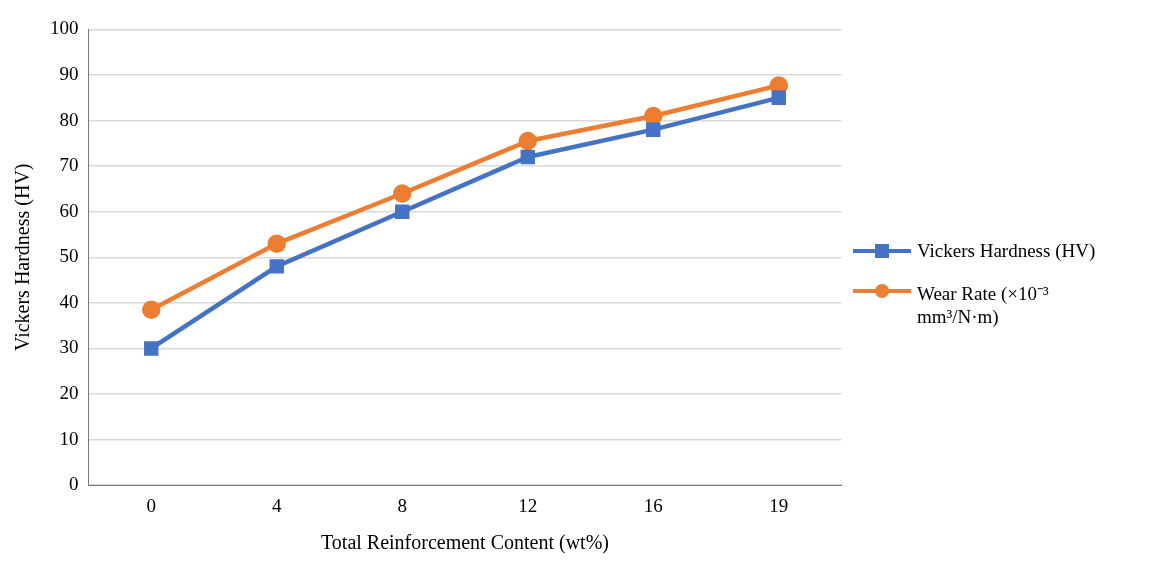 The width and height of the screenshot is (1149, 570). What do you see at coordinates (465, 543) in the screenshot?
I see `x-axis-title: Total Reinforcement Content (wt%)` at bounding box center [465, 543].